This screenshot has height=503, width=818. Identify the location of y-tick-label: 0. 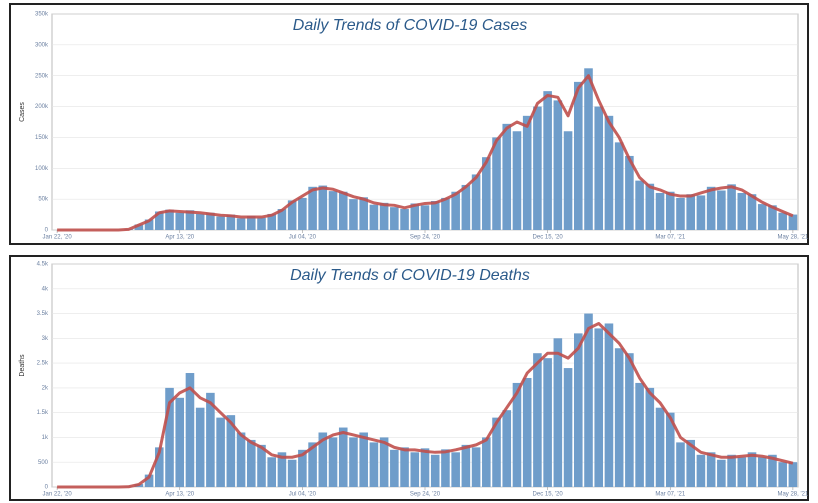
(47, 488).